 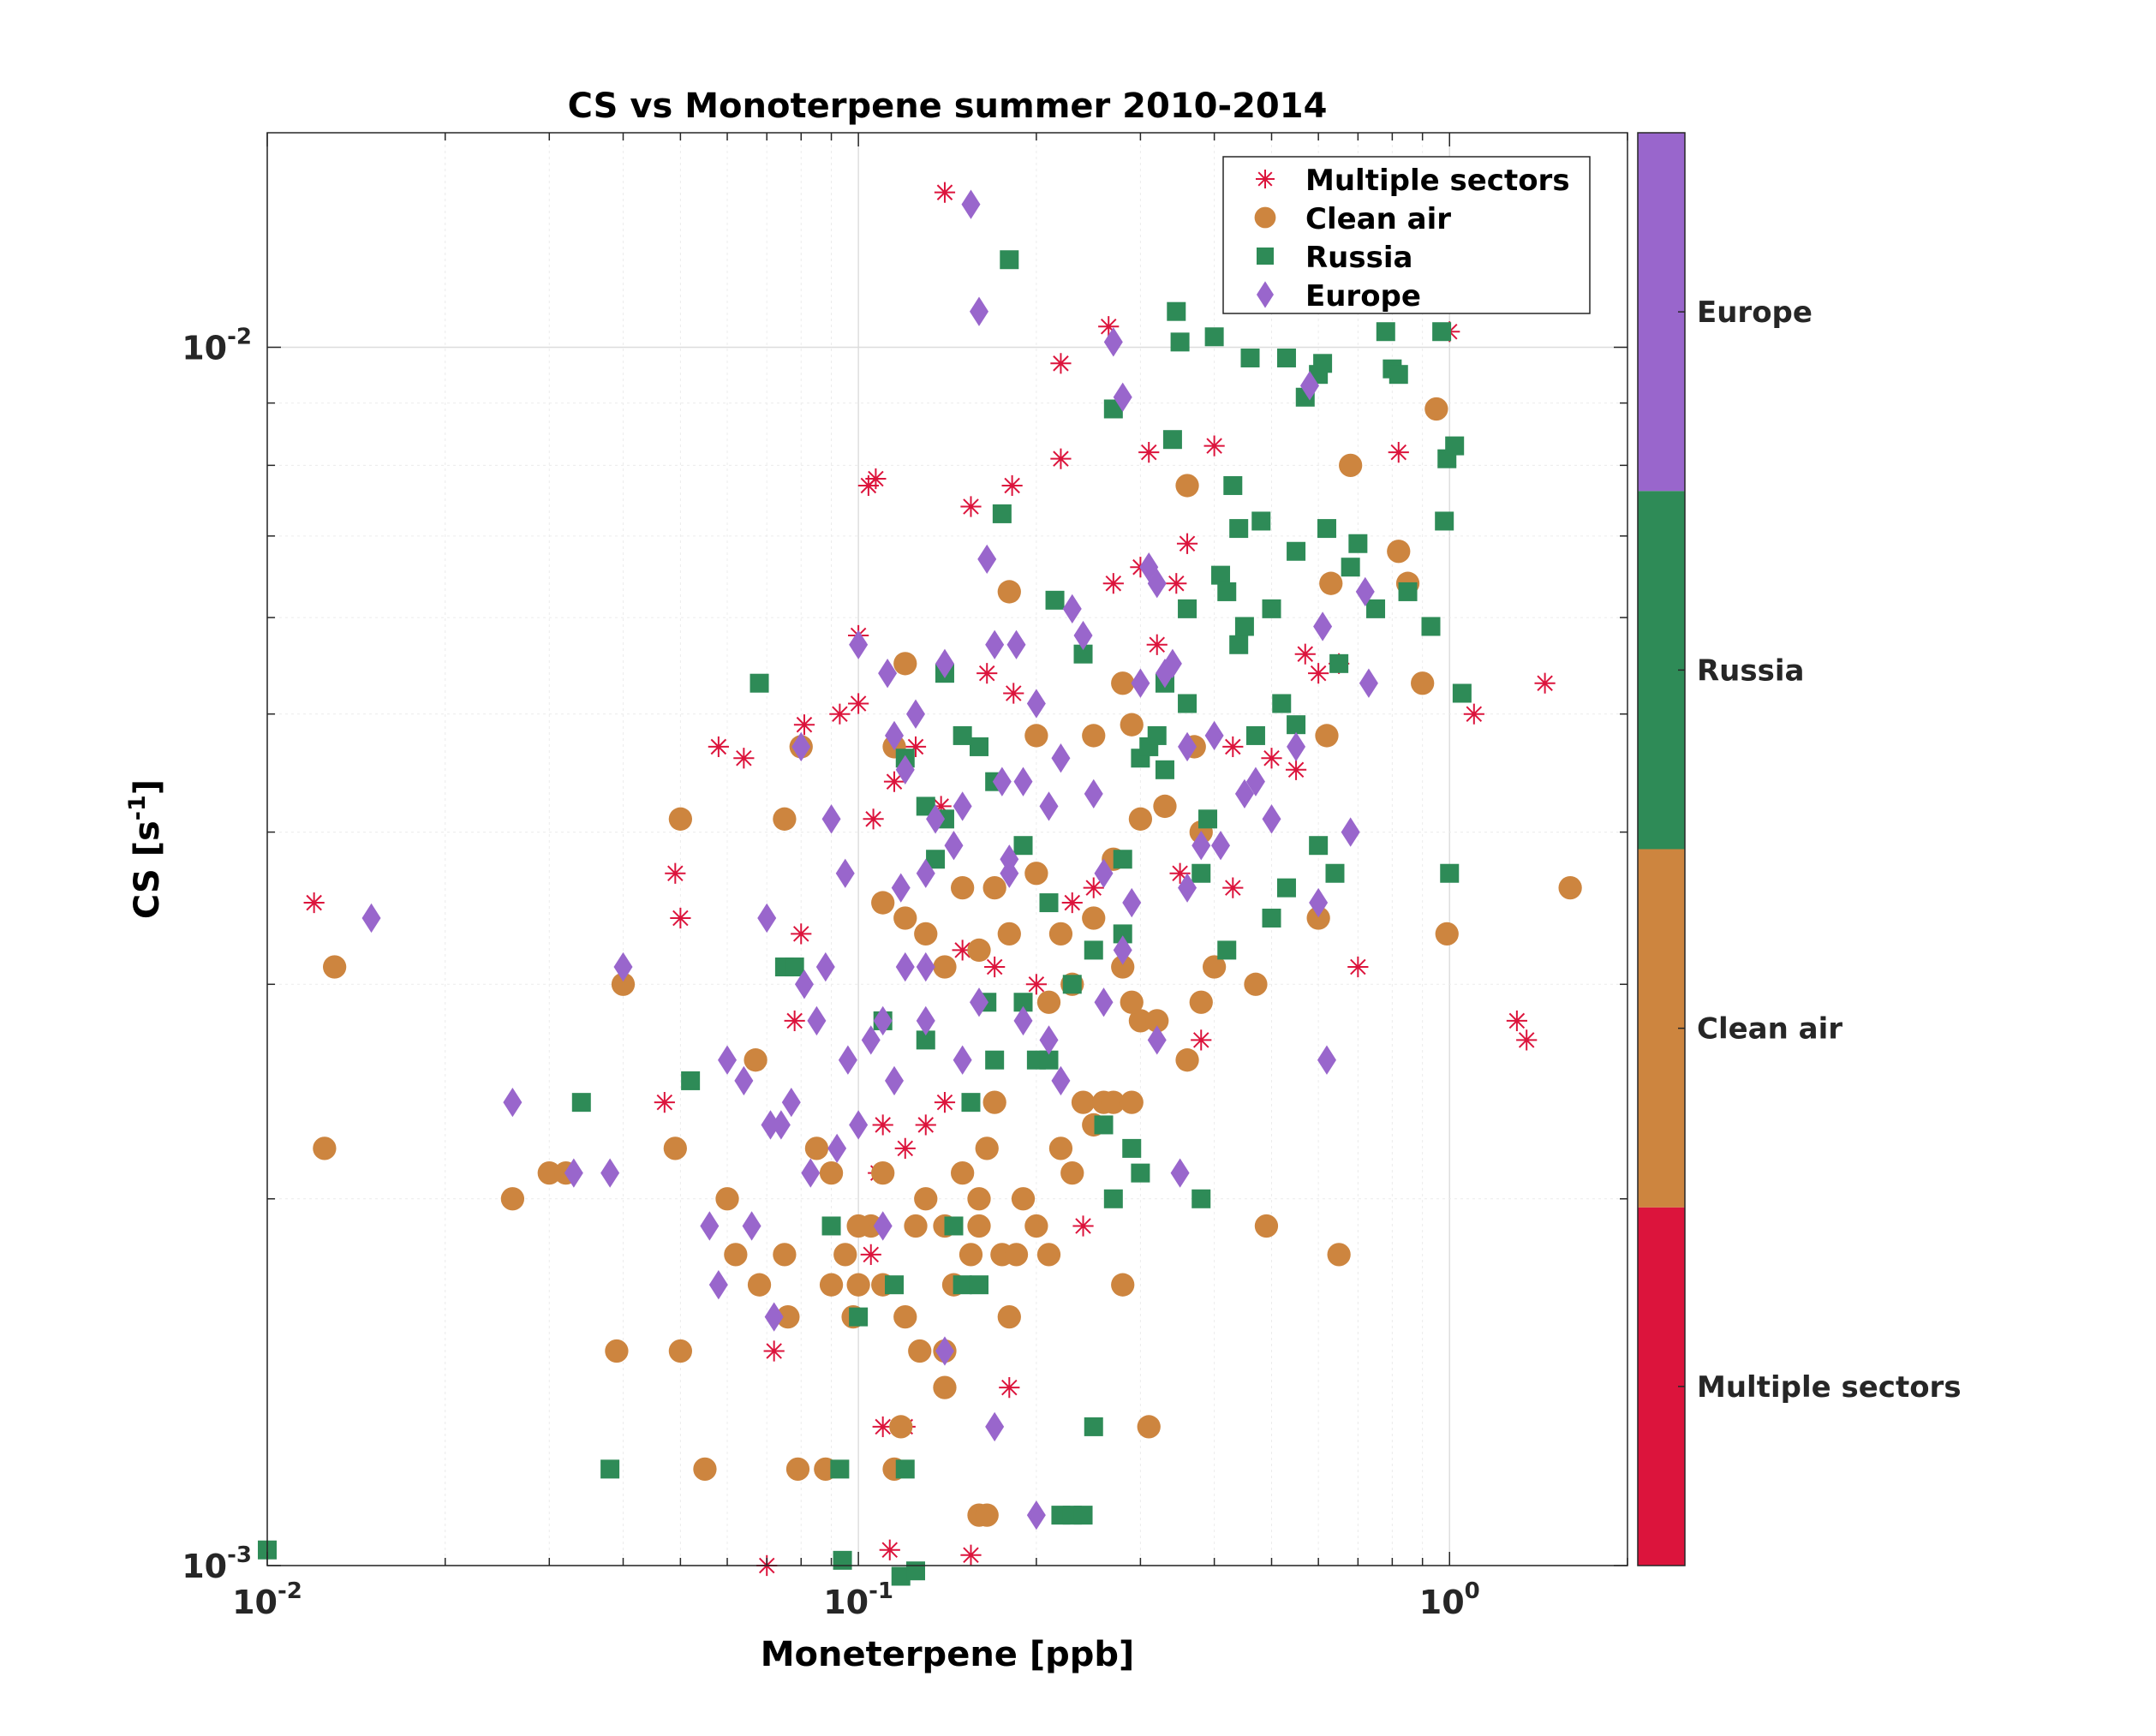 What do you see at coordinates (948, 1654) in the screenshot?
I see `x-axis-label: Moneterpene [ppb]` at bounding box center [948, 1654].